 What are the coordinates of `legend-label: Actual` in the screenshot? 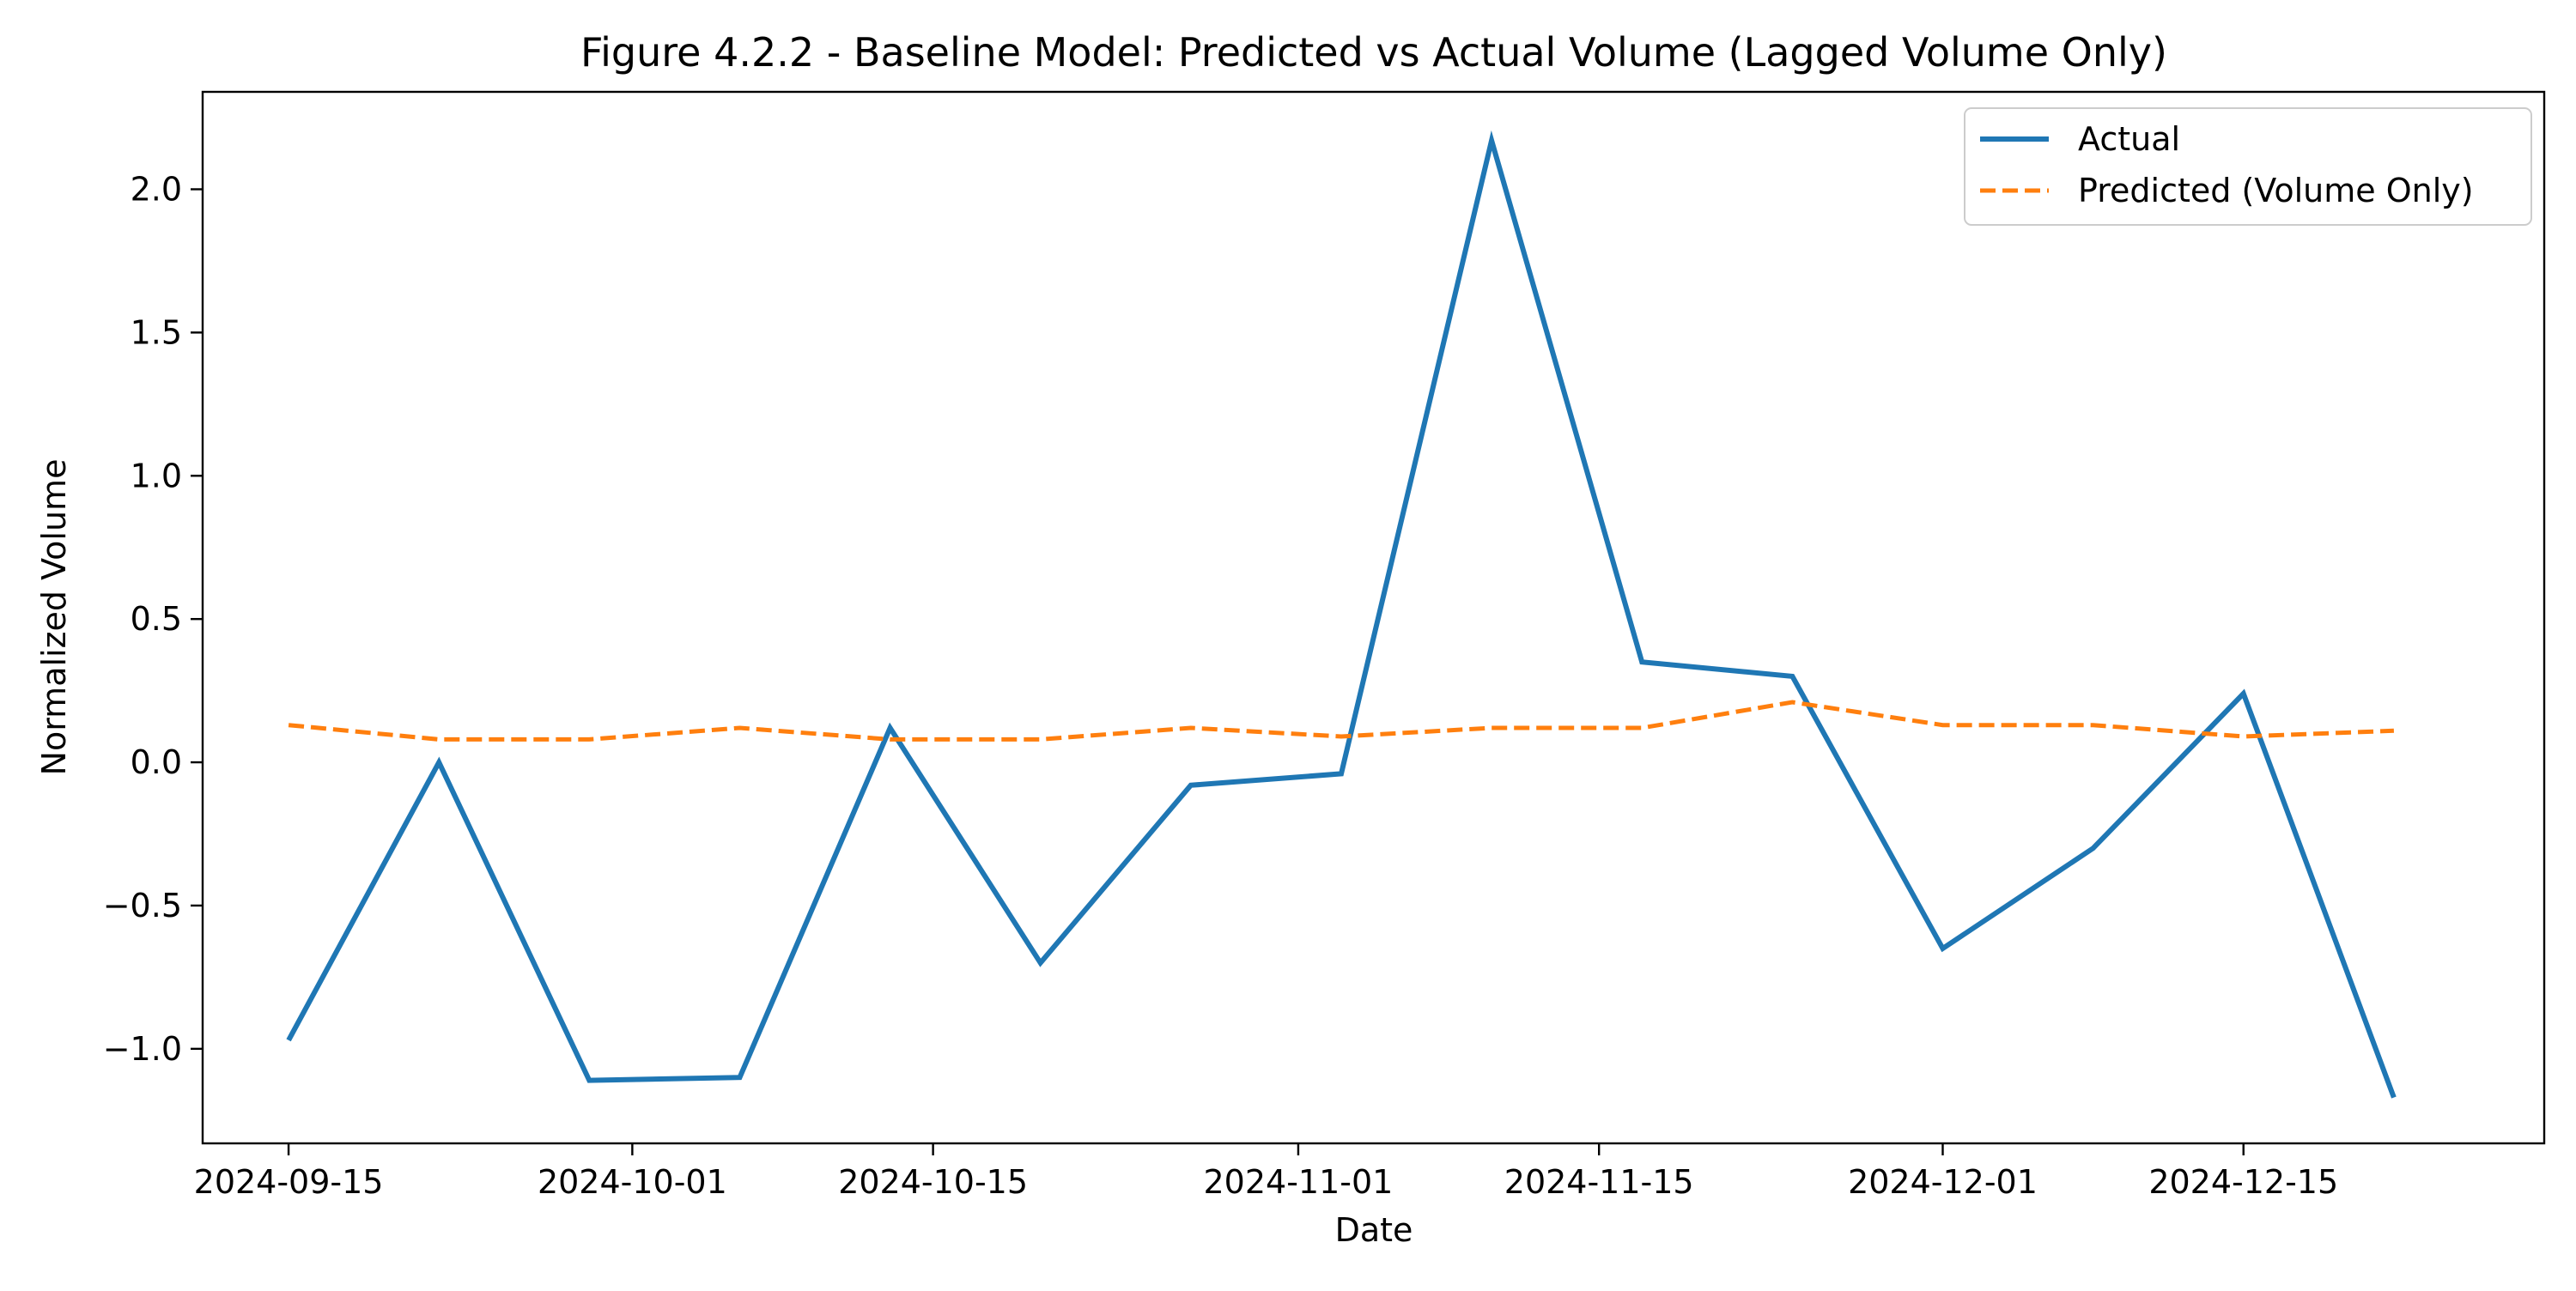 It's located at (2129, 139).